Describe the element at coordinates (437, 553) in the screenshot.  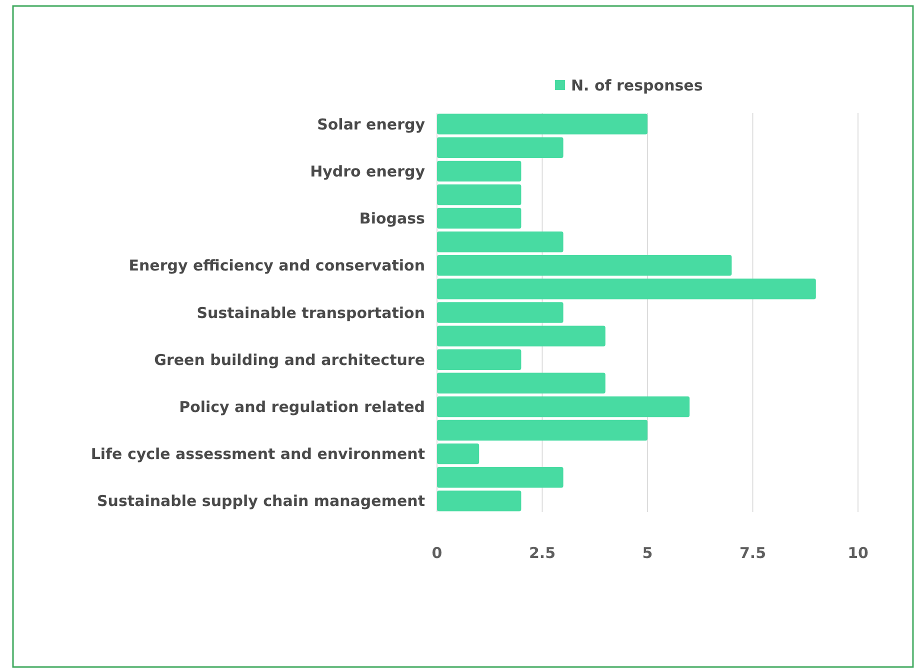
I see `x-tick-label: 0` at that location.